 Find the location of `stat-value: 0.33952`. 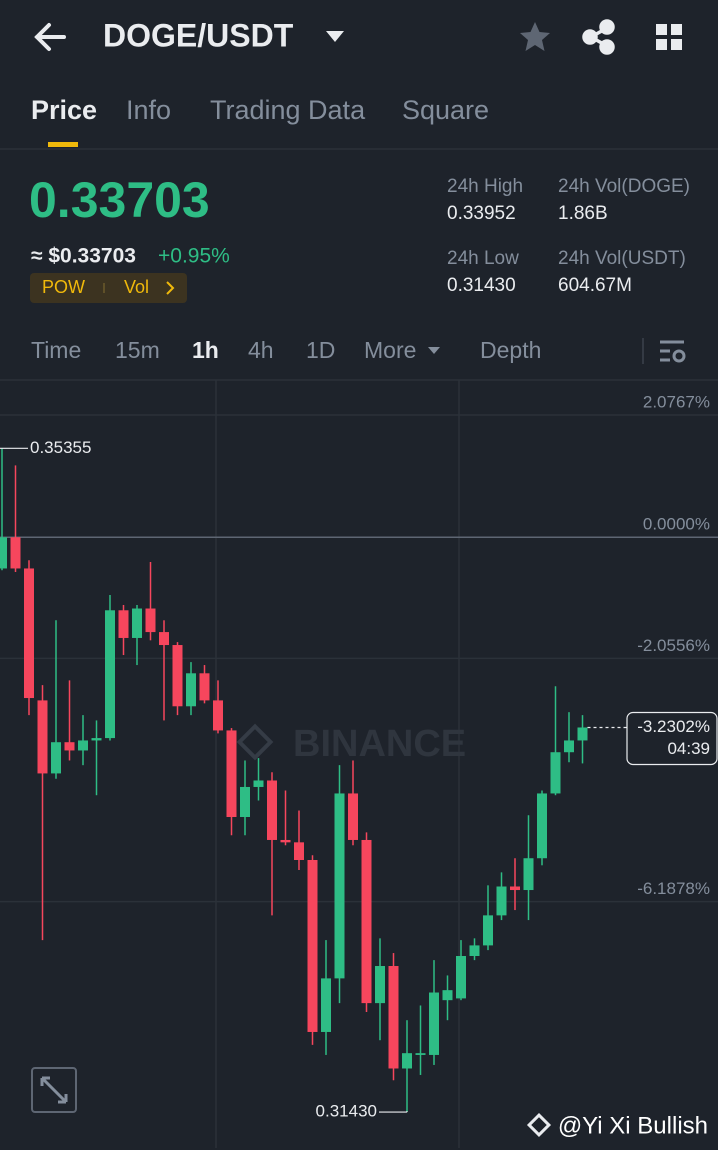

stat-value: 0.33952 is located at coordinates (481, 213).